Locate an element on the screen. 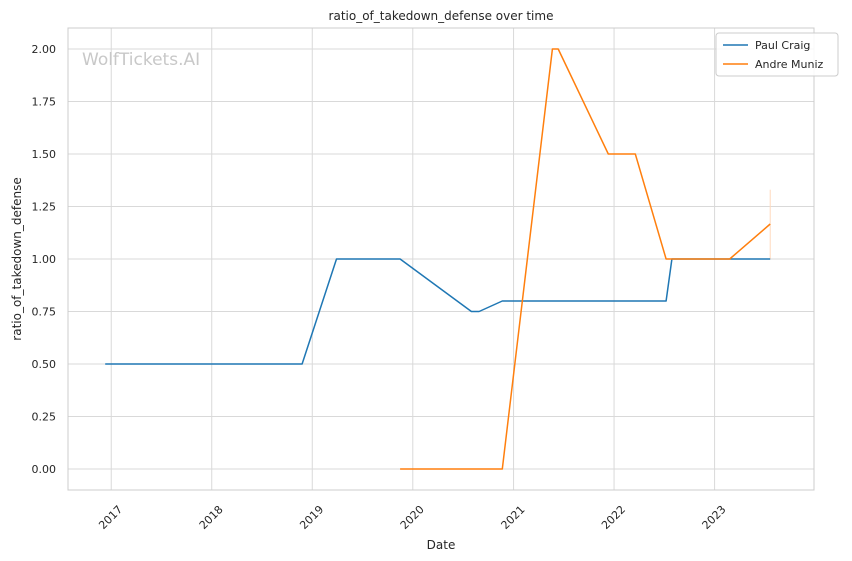 The width and height of the screenshot is (852, 561). x-tick-label: 2021 is located at coordinates (513, 517).